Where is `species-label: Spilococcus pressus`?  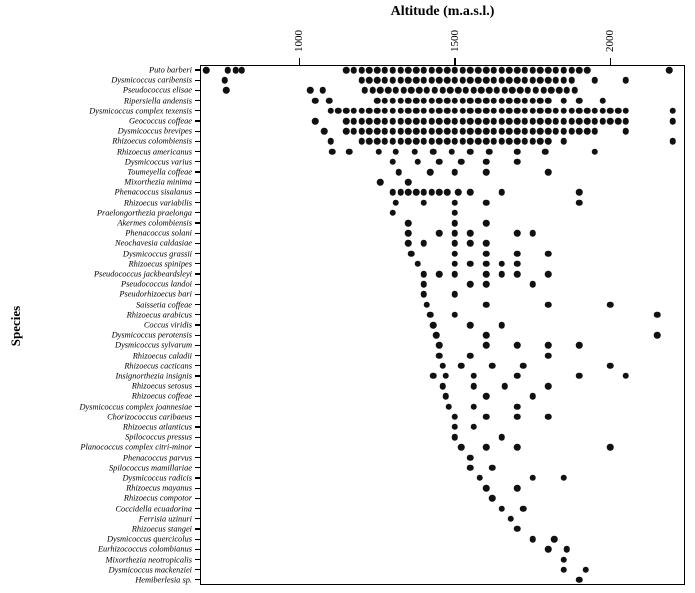 species-label: Spilococcus pressus is located at coordinates (158, 437).